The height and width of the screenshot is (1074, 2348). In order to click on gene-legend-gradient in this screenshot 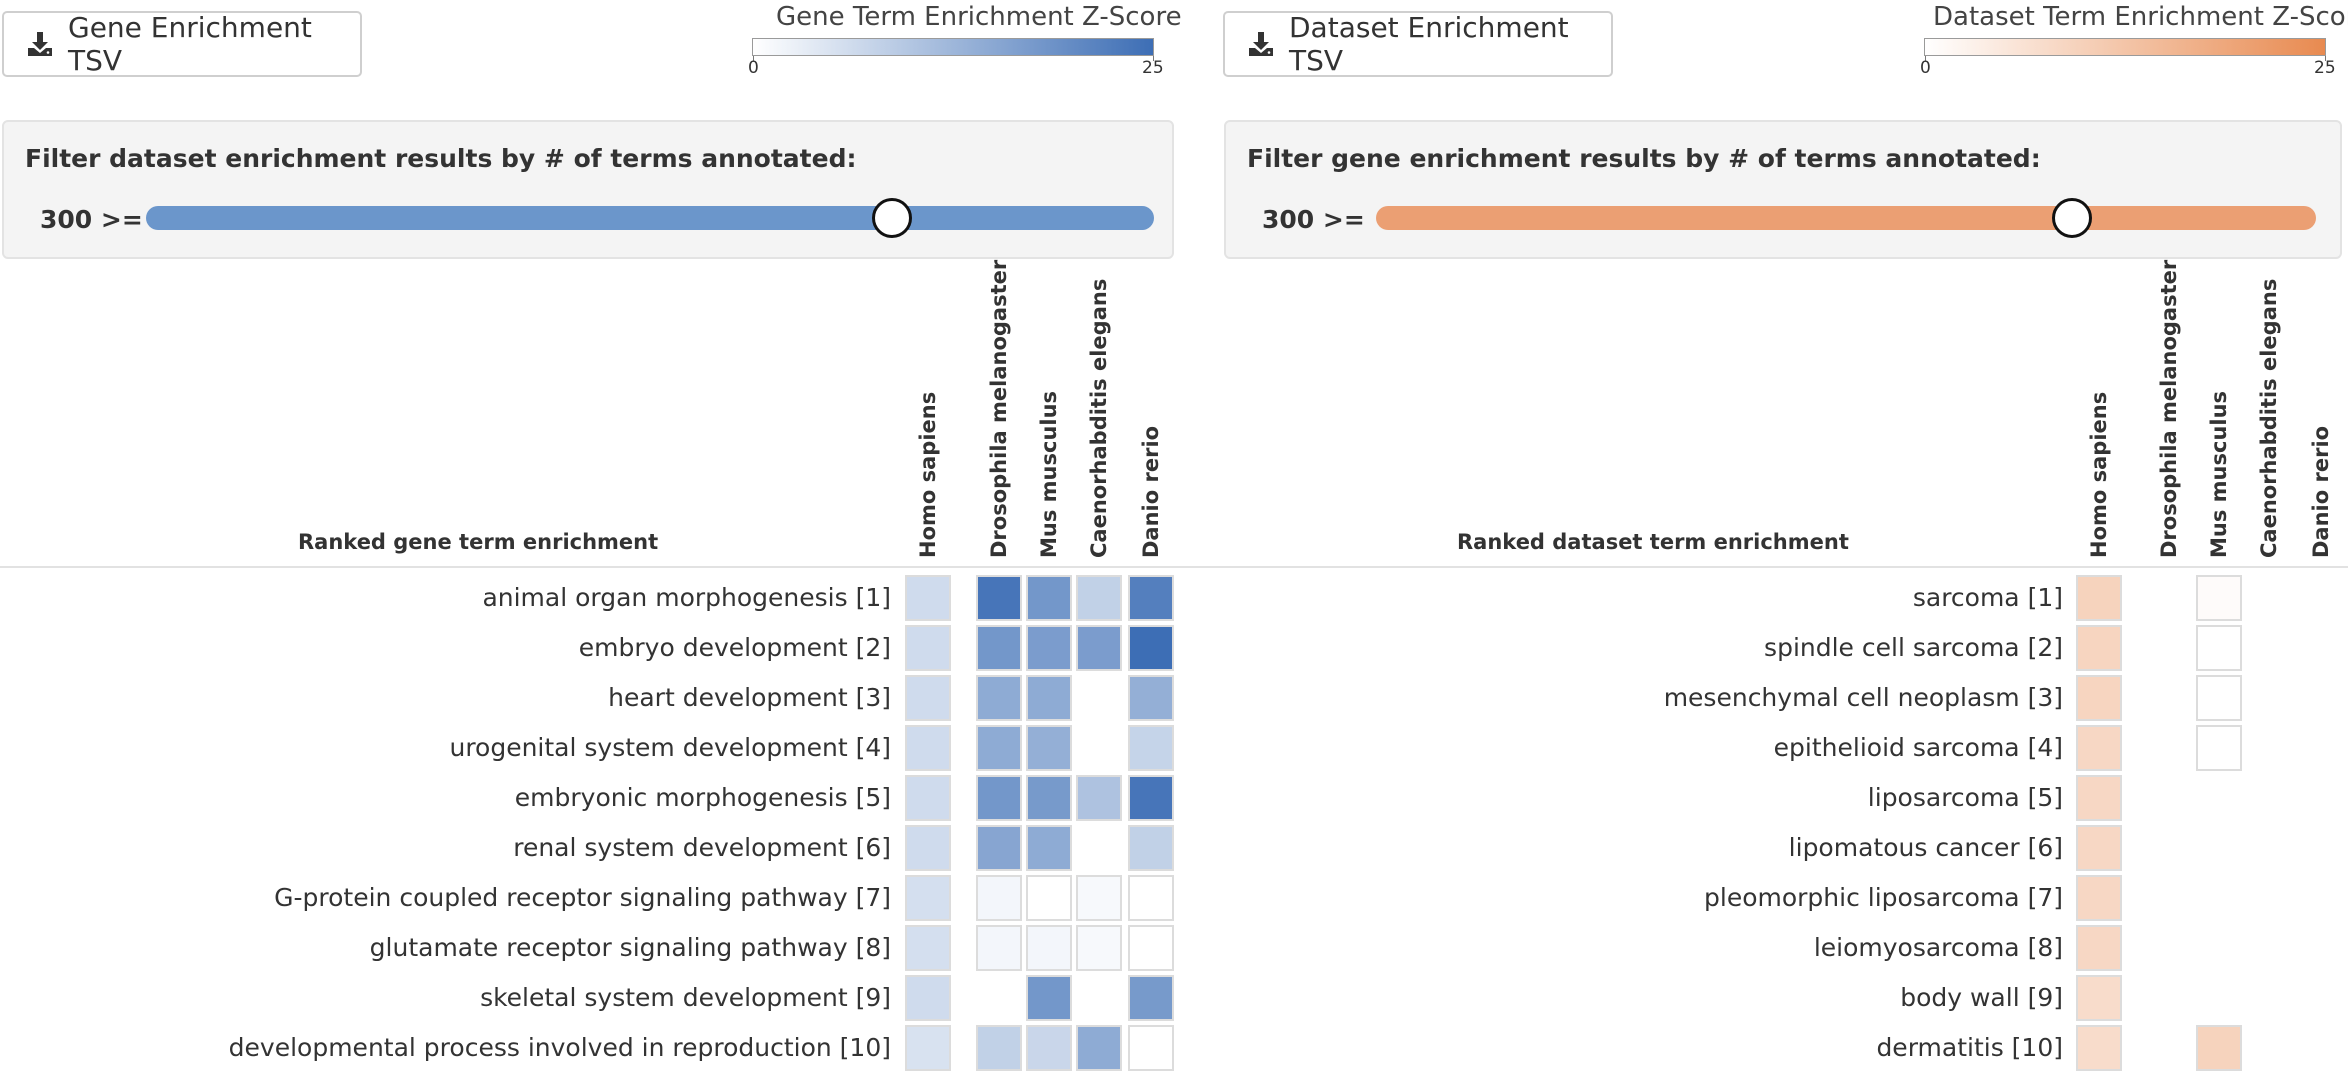, I will do `click(953, 47)`.